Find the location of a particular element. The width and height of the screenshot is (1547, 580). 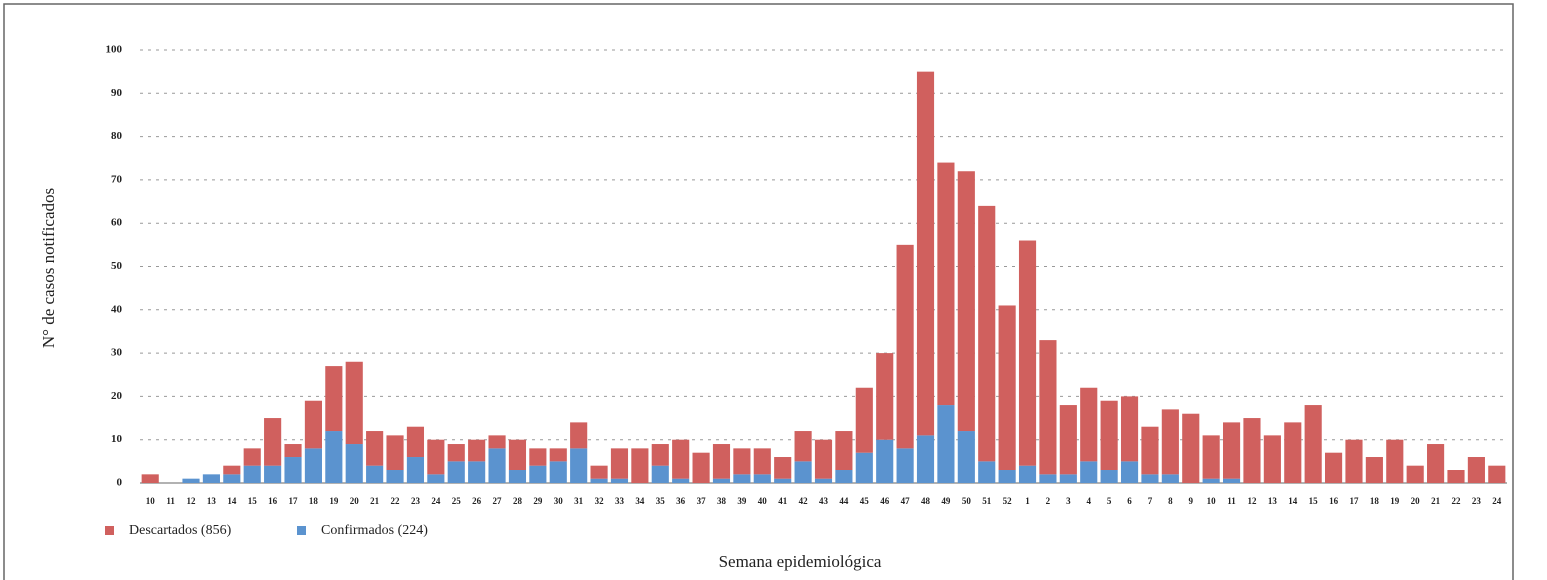

legend-label: Confirmados (224) is located at coordinates (374, 530).